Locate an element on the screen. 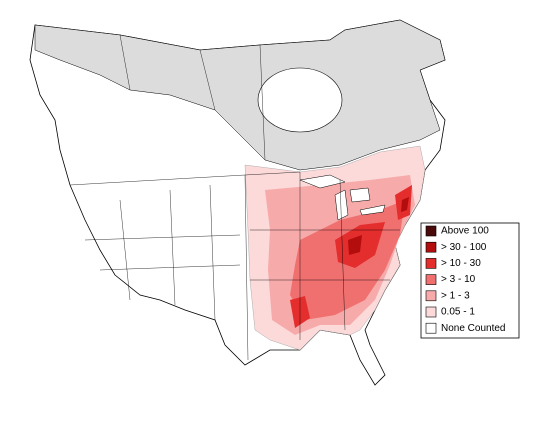  legend-label: 0.05 - 1 is located at coordinates (458, 312).